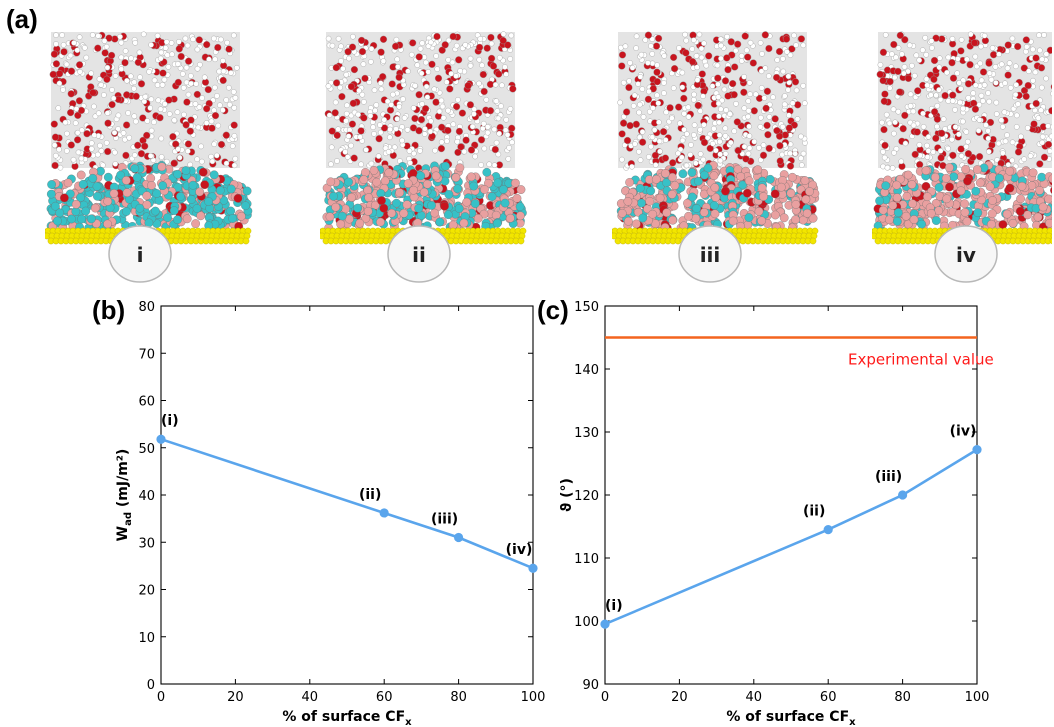  I want to click on y-tick-label: 150, so click(586, 307).